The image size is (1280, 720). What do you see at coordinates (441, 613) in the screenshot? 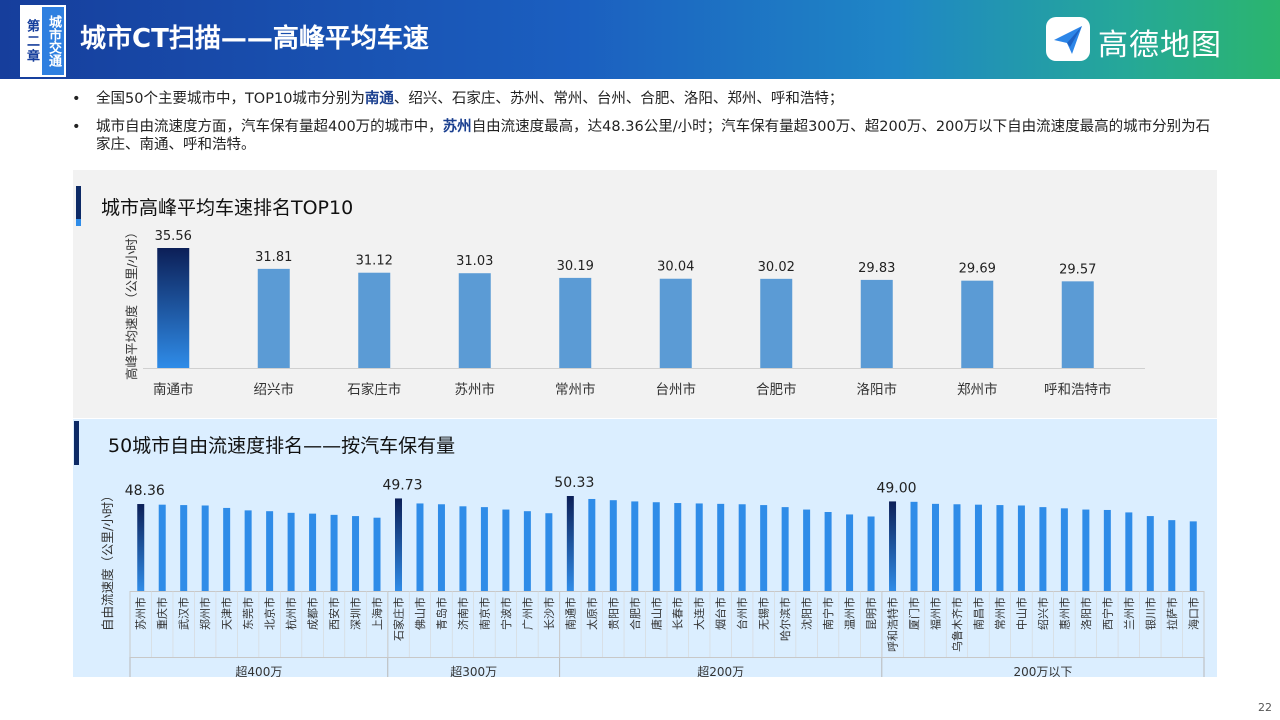
I see `x-tick-label: 青岛市` at bounding box center [441, 613].